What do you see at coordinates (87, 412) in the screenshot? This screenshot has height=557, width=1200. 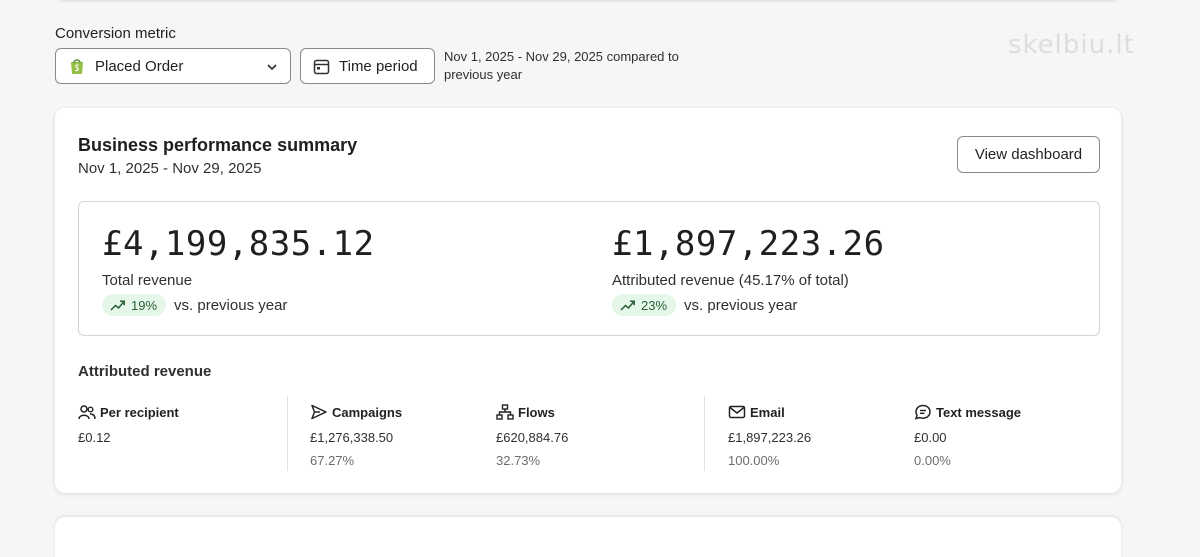 I see `people-icon` at bounding box center [87, 412].